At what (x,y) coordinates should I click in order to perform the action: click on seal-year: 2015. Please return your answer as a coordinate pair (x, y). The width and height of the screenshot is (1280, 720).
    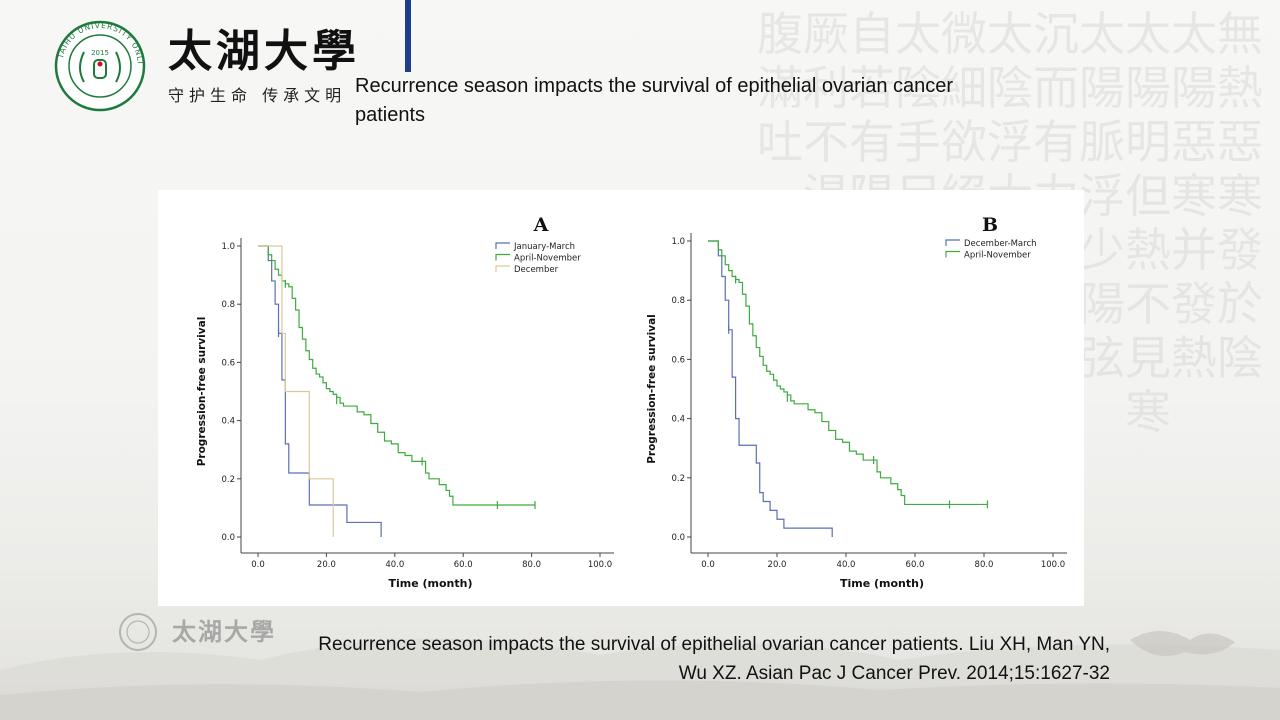
    Looking at the image, I should click on (100, 53).